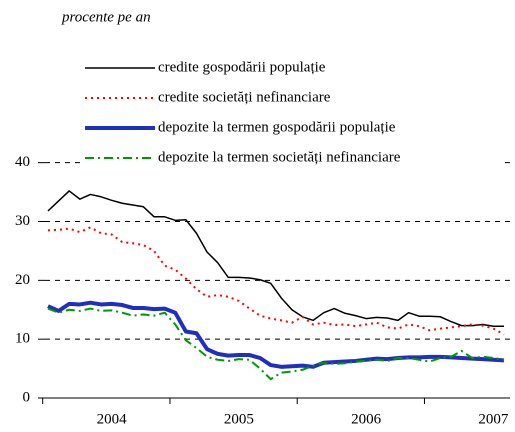 The width and height of the screenshot is (515, 432). Describe the element at coordinates (239, 419) in the screenshot. I see `x-tick-label: 2005` at that location.